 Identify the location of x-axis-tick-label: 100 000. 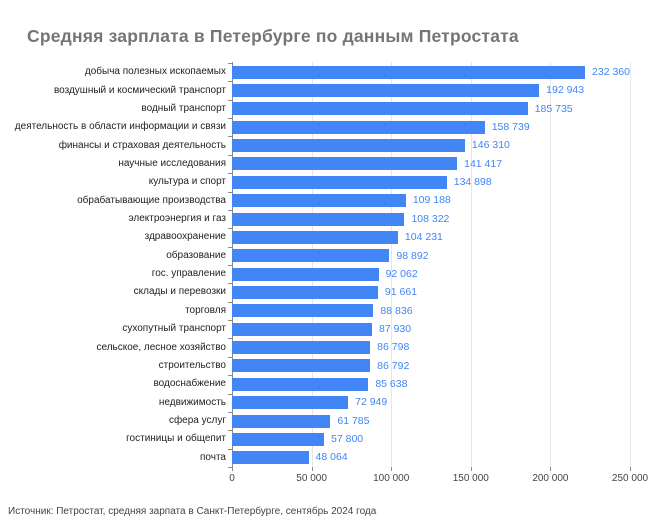
(391, 478).